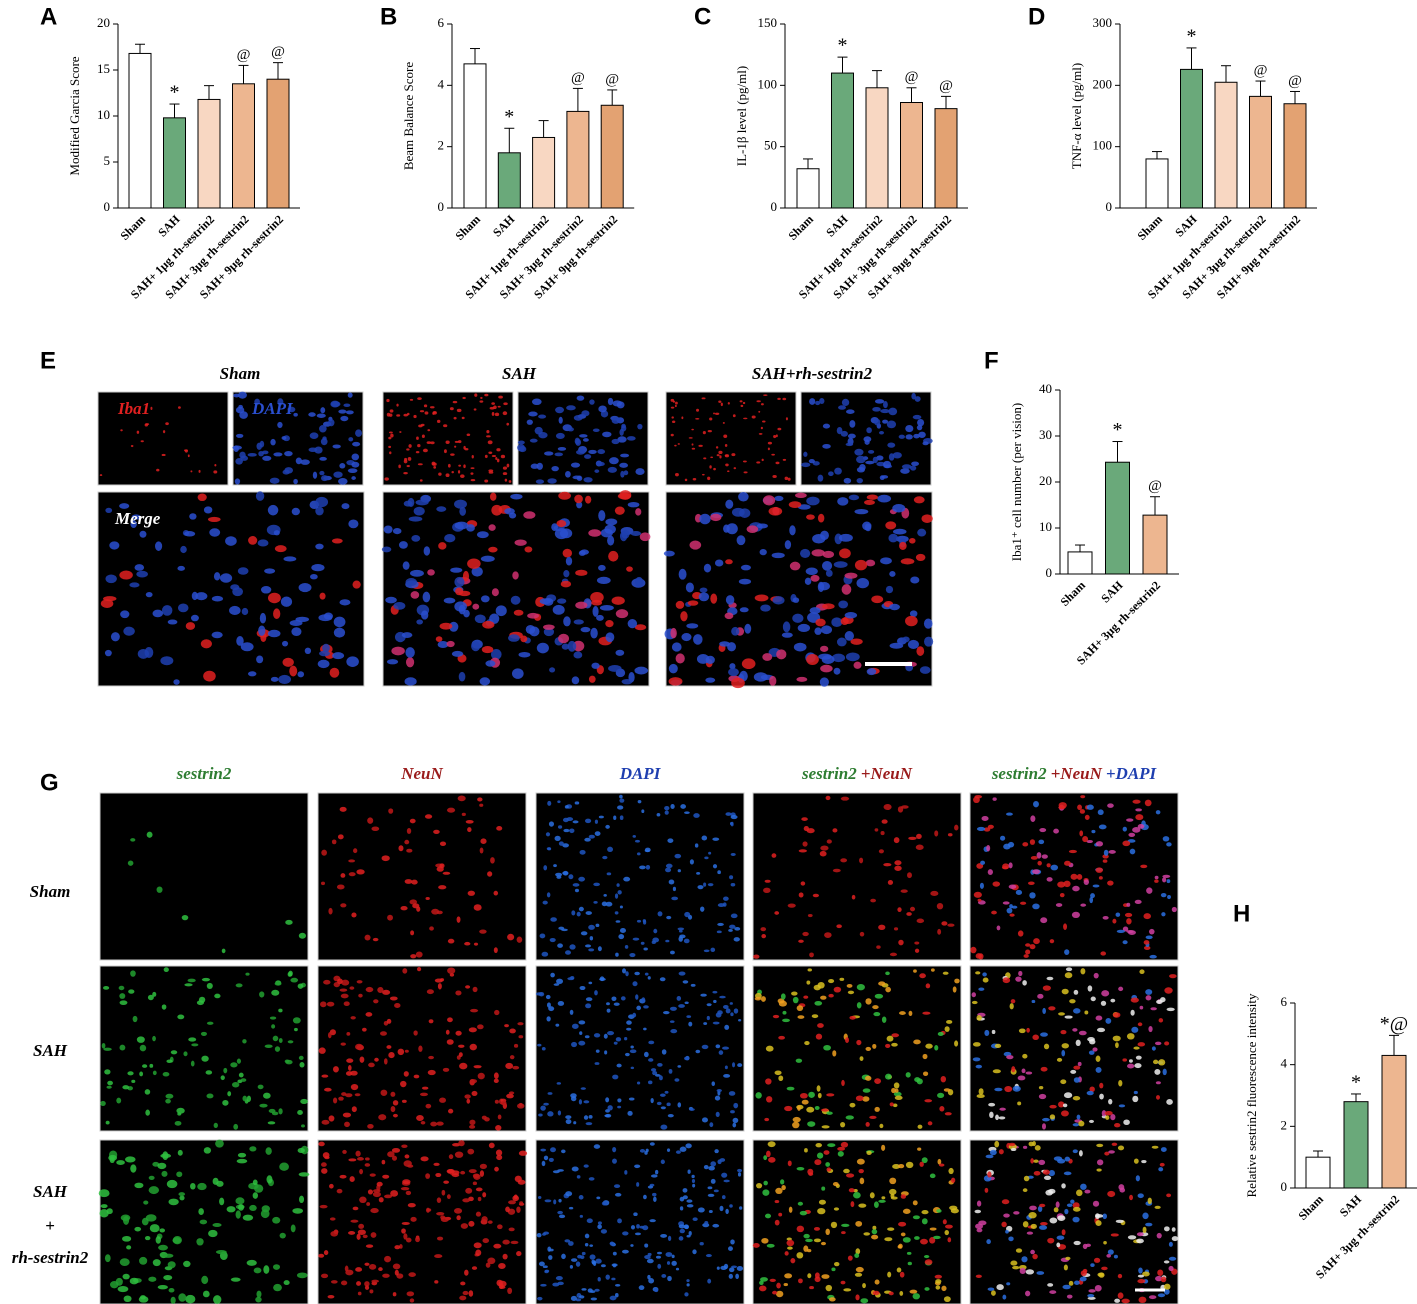 This screenshot has width=1417, height=1304. I want to click on bar, so click(509, 180).